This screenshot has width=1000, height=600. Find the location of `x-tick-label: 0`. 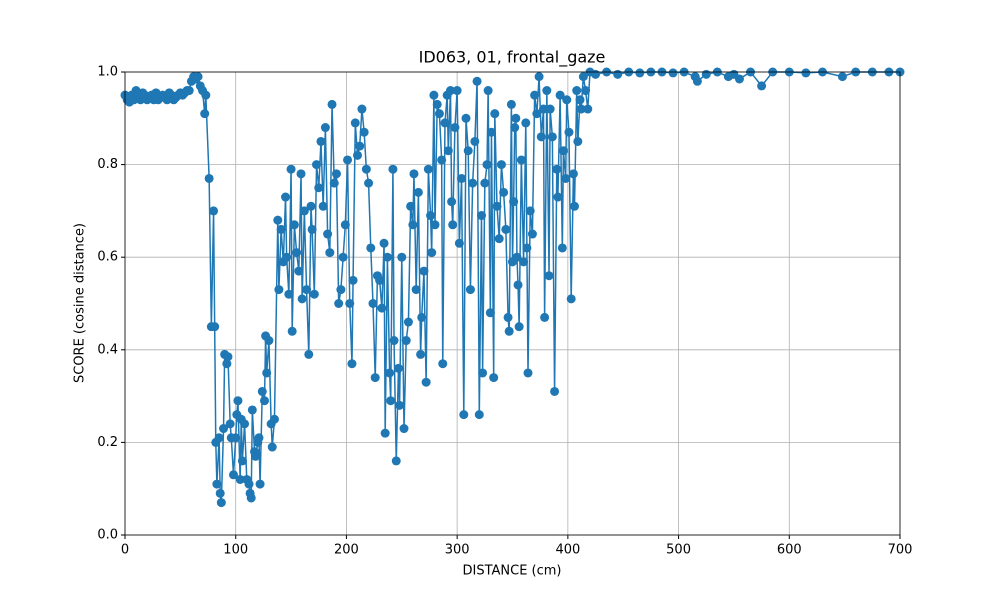

x-tick-label: 0 is located at coordinates (125, 550).